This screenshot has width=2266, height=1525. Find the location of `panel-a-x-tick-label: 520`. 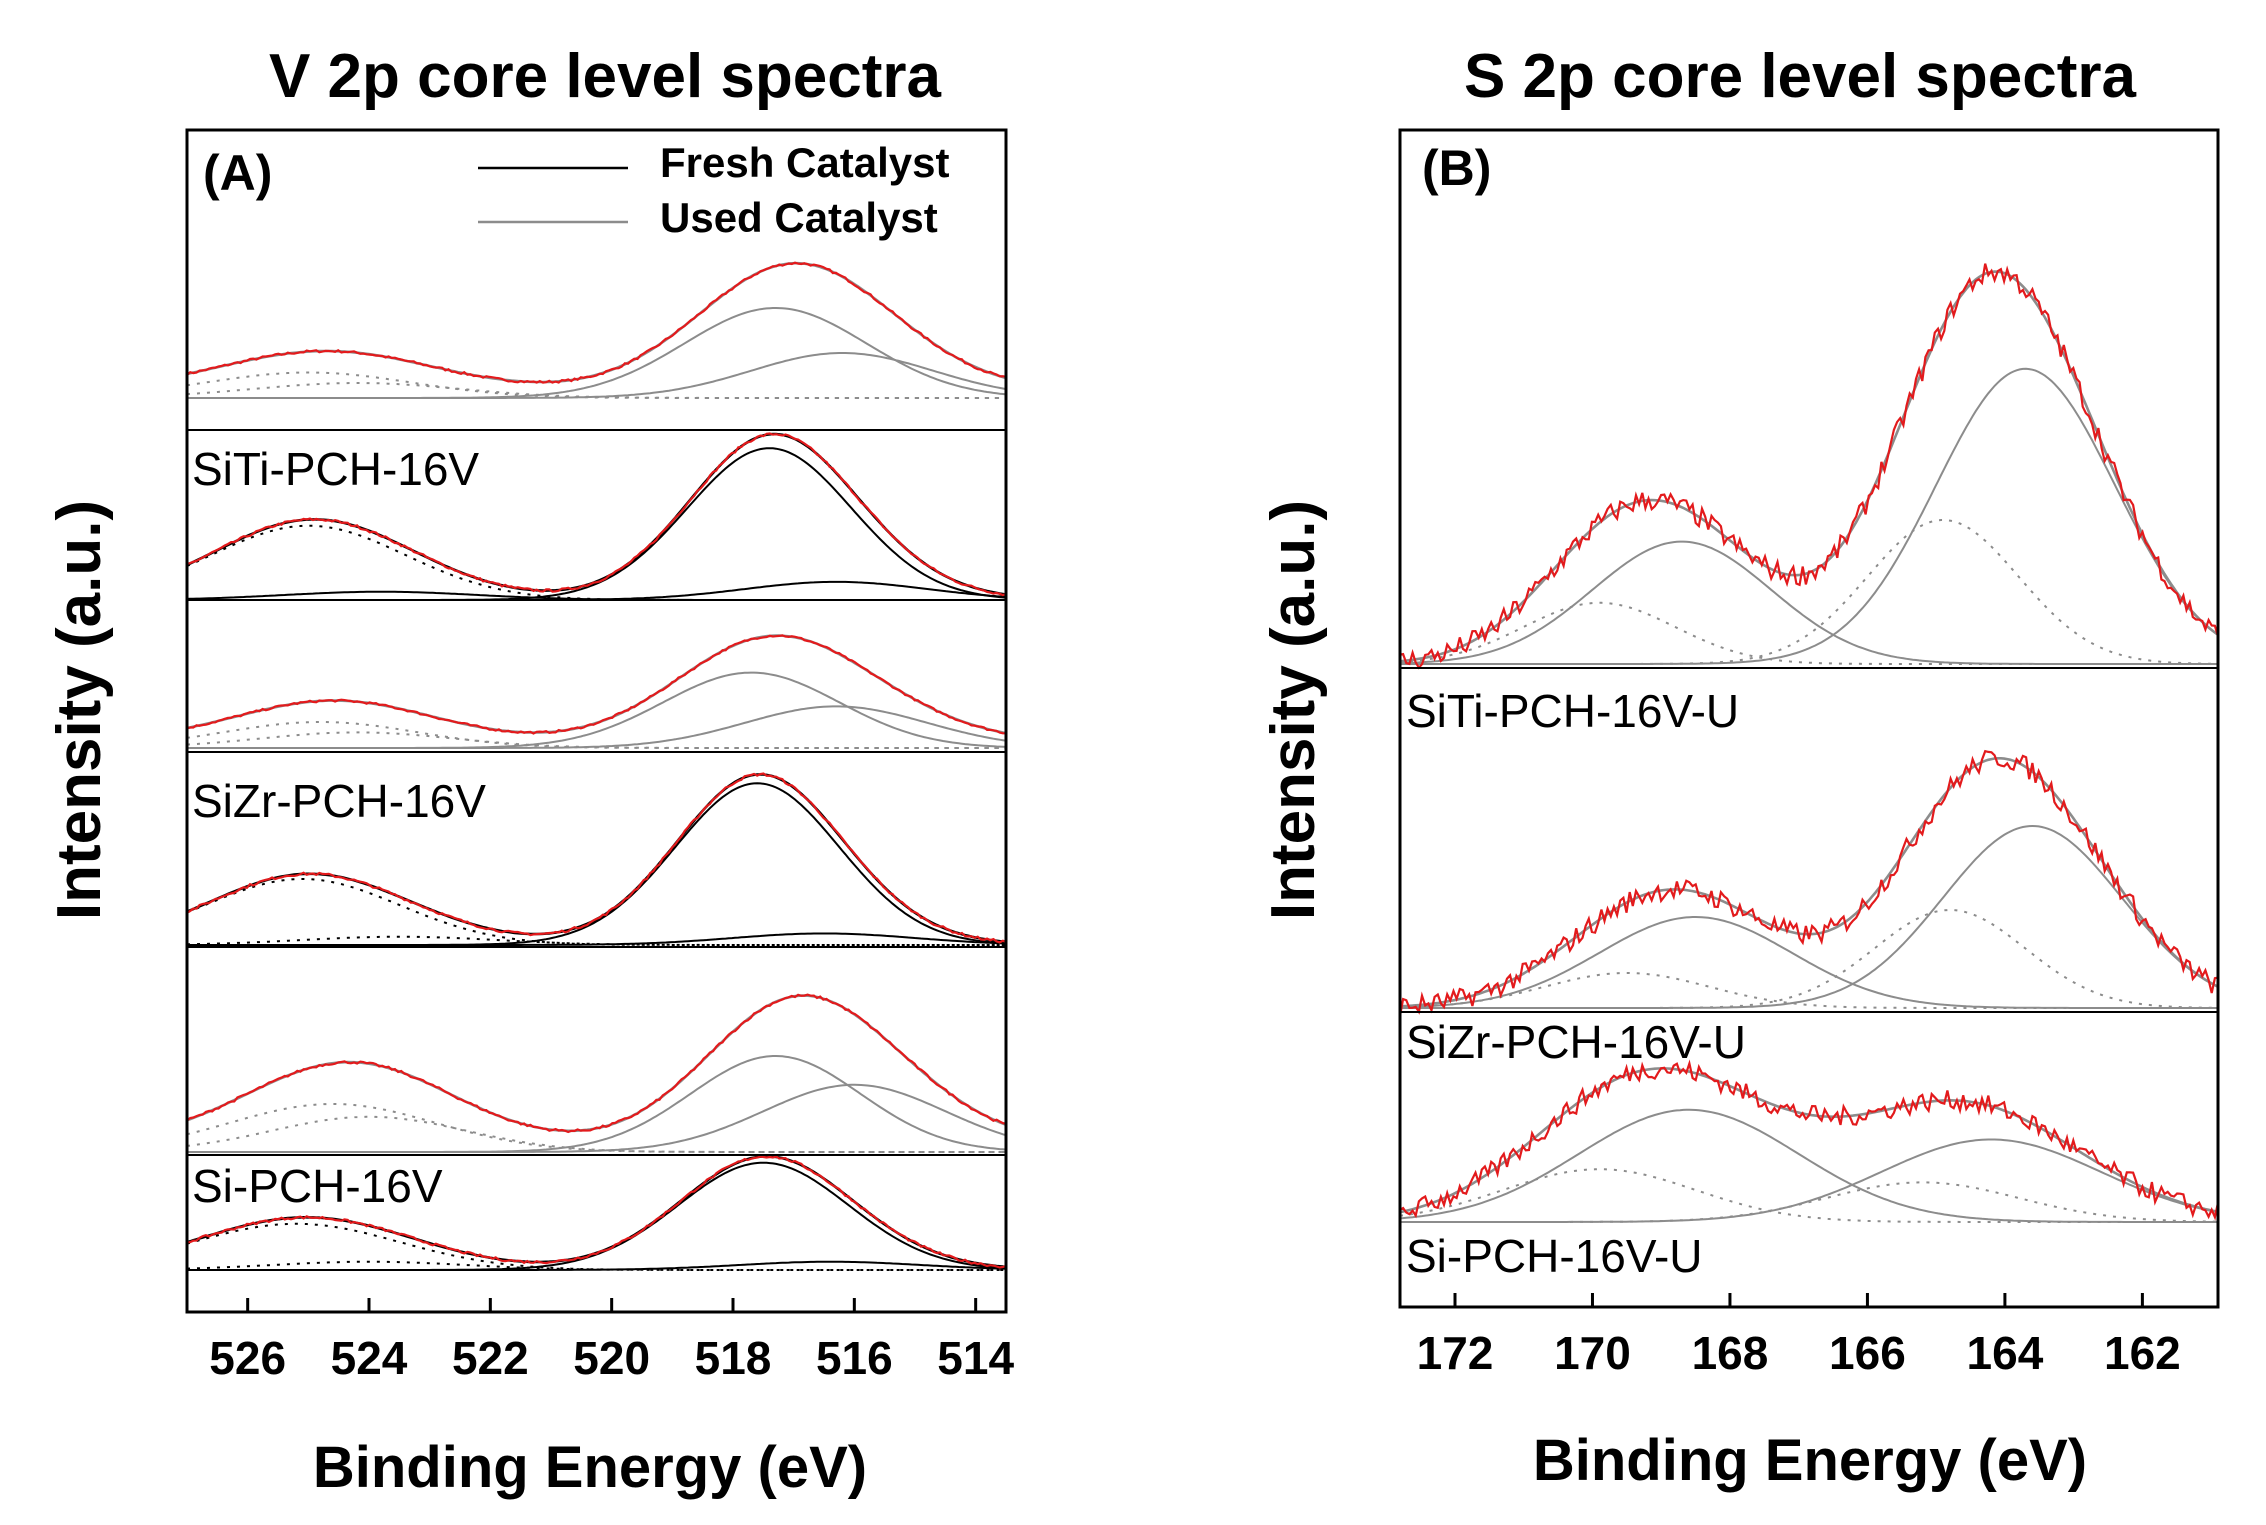

panel-a-x-tick-label: 520 is located at coordinates (611, 1358).